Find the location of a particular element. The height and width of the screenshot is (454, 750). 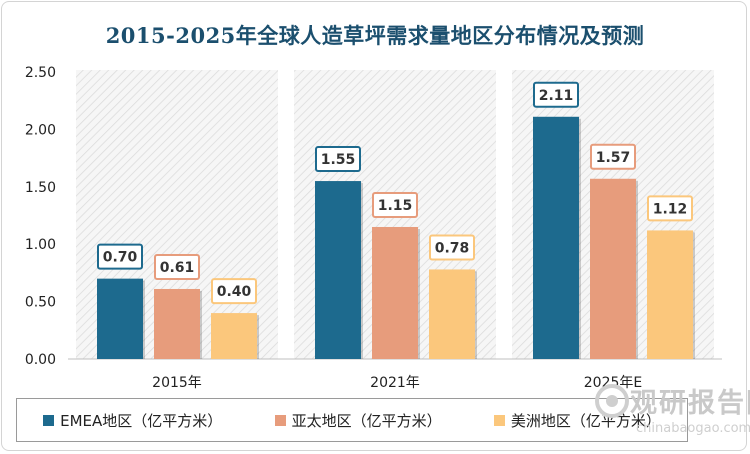

y-tick-label: 0.00 is located at coordinates (40, 360).